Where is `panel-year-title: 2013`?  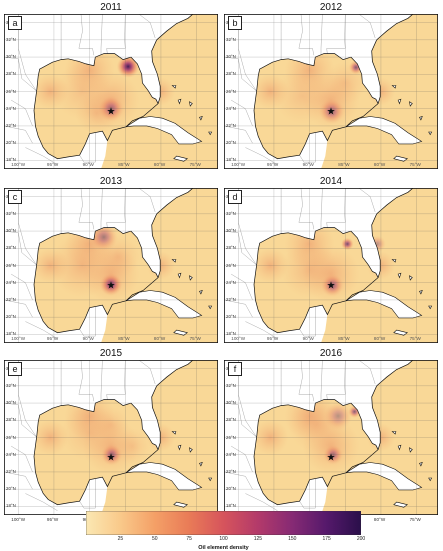
panel-year-title: 2013 is located at coordinates (111, 181).